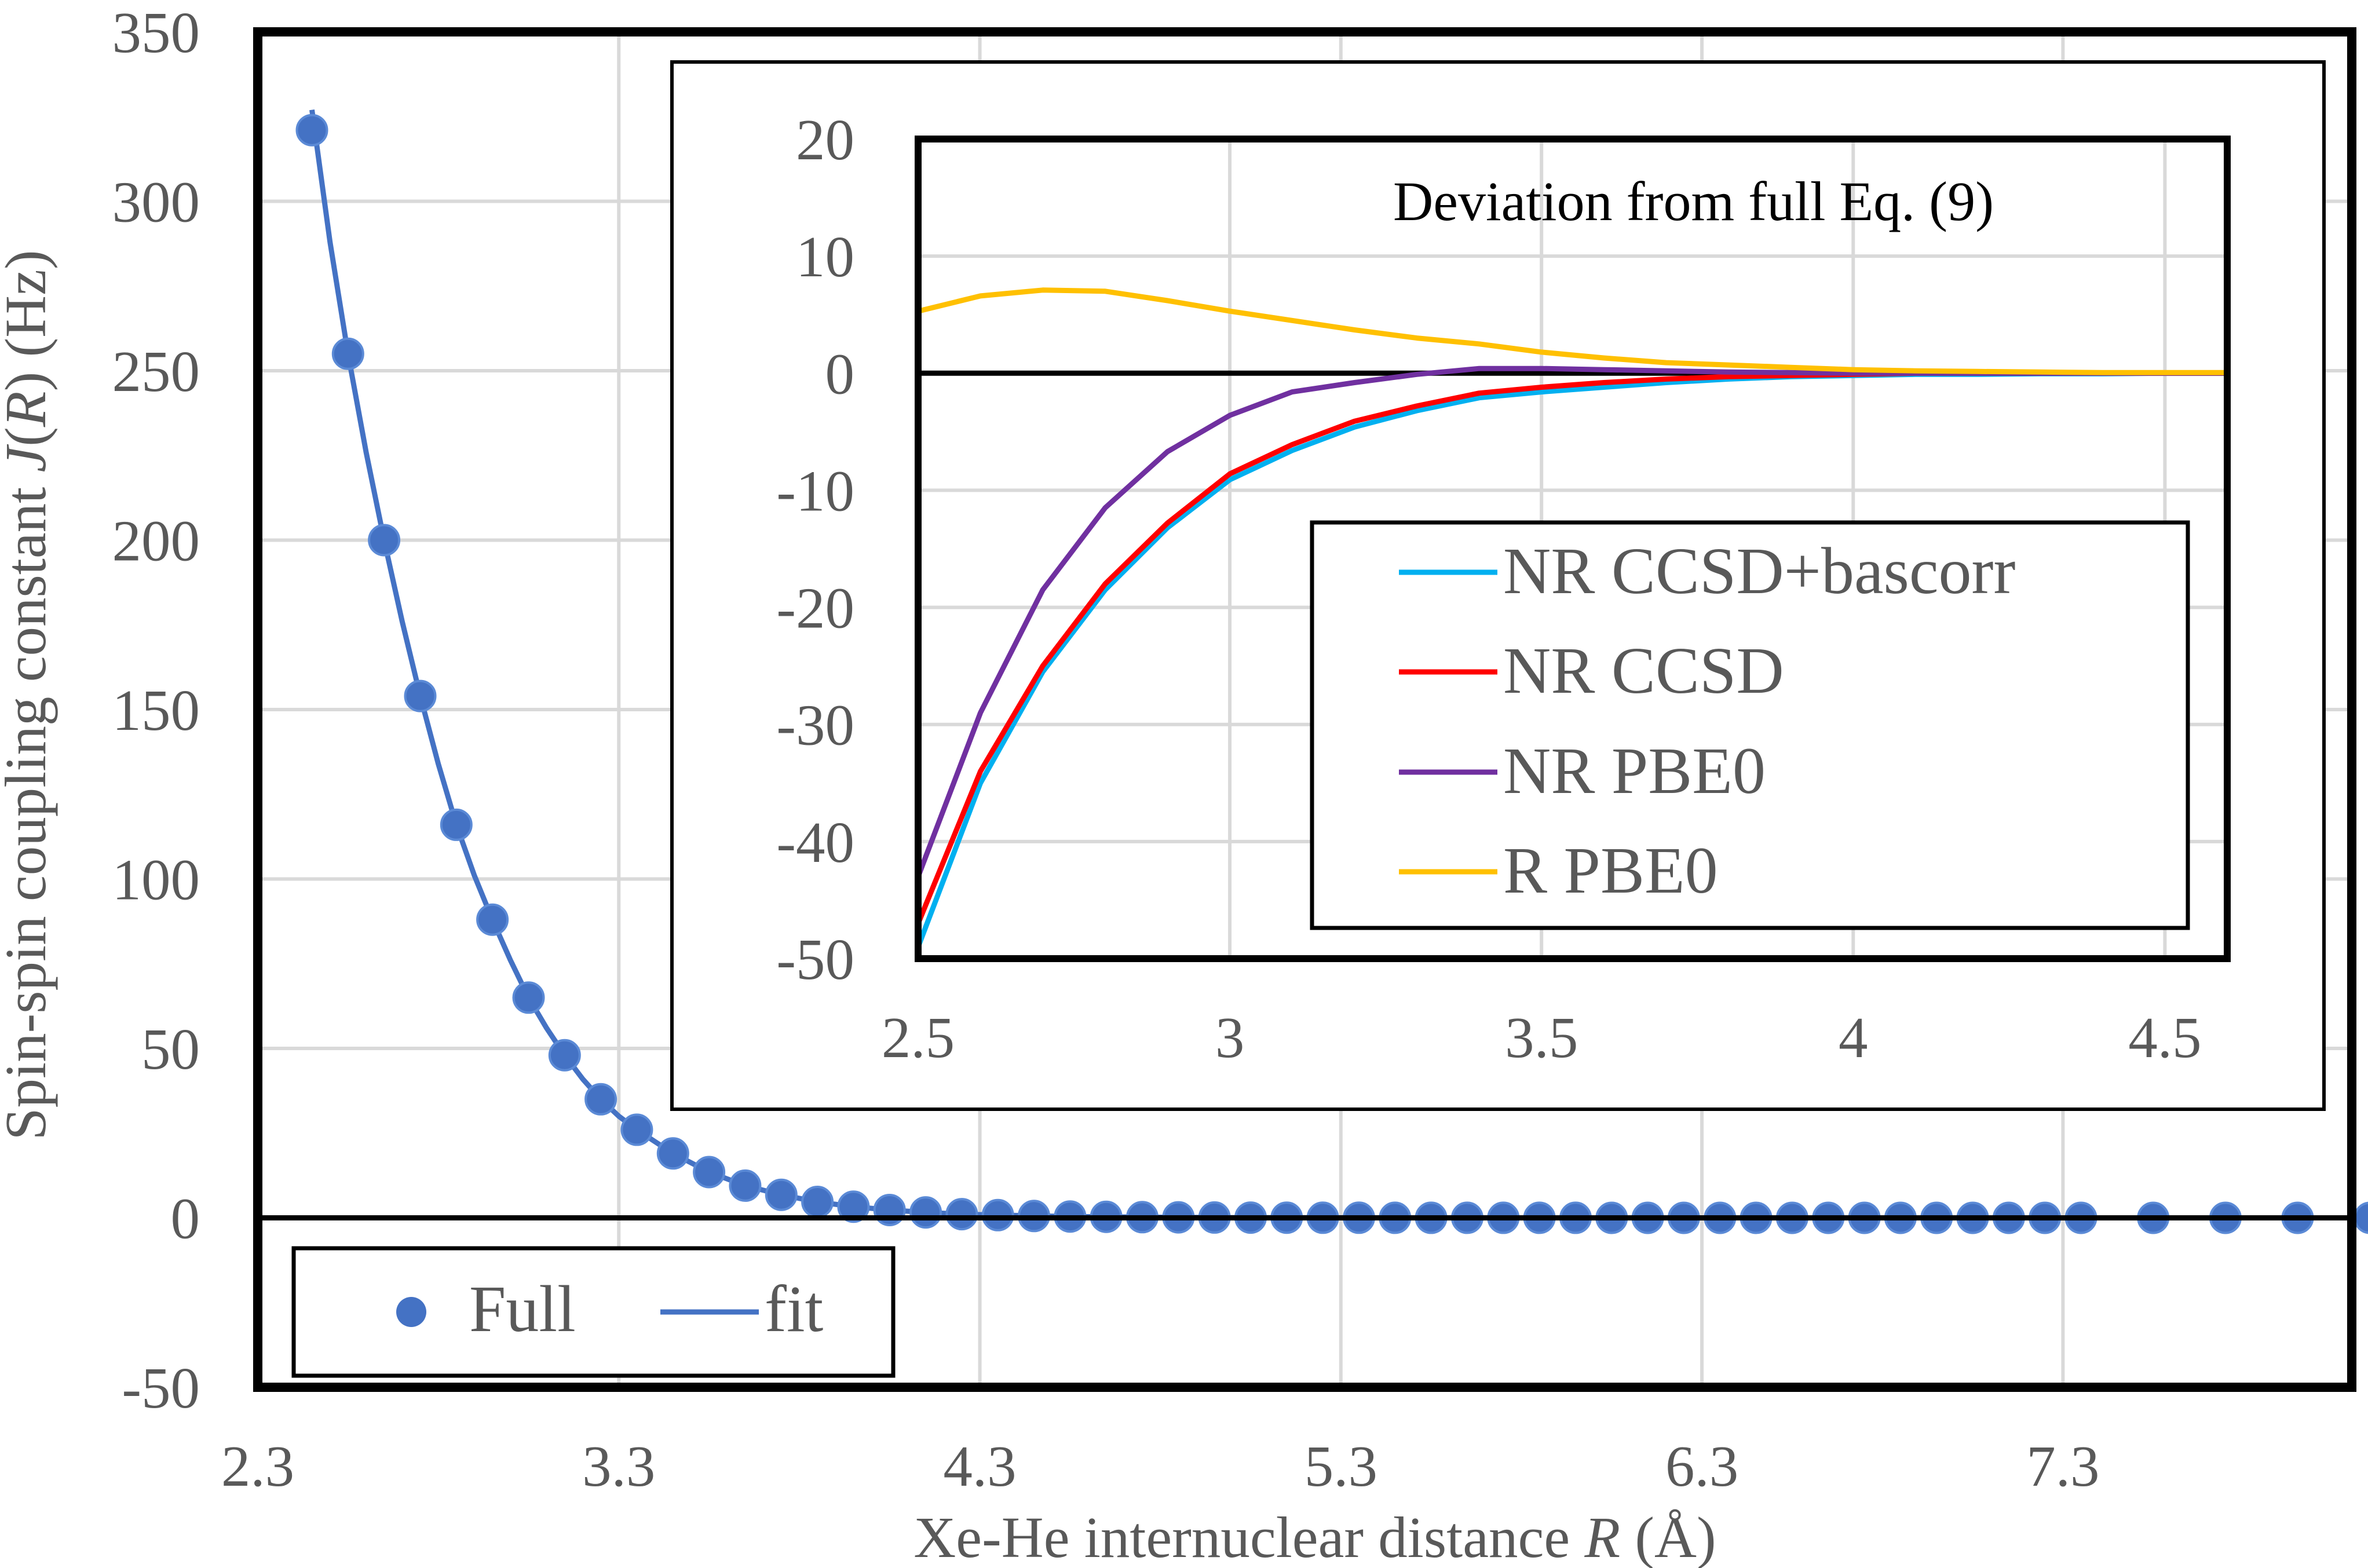  I want to click on main-legend: Full fit, so click(593, 1312).